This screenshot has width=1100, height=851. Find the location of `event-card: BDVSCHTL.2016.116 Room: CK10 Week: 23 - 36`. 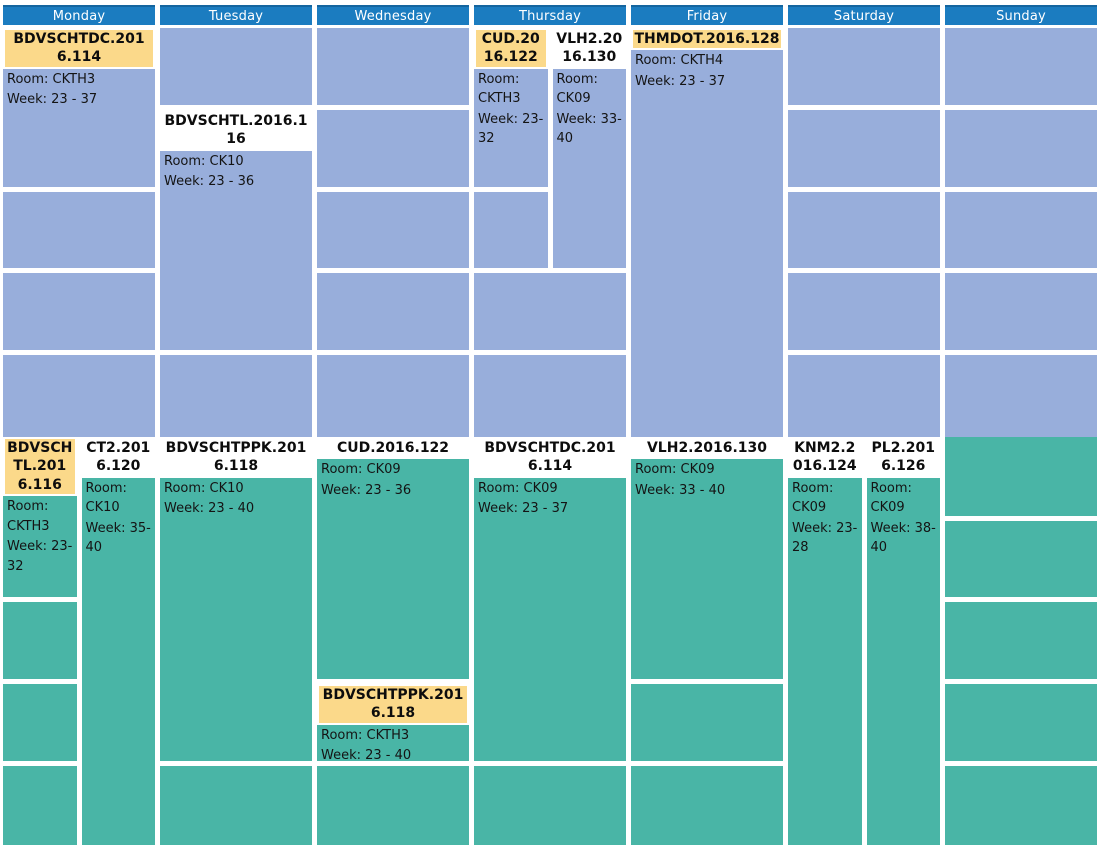

event-card: BDVSCHTL.2016.116 Room: CK10 Week: 23 - 36 is located at coordinates (236, 151).